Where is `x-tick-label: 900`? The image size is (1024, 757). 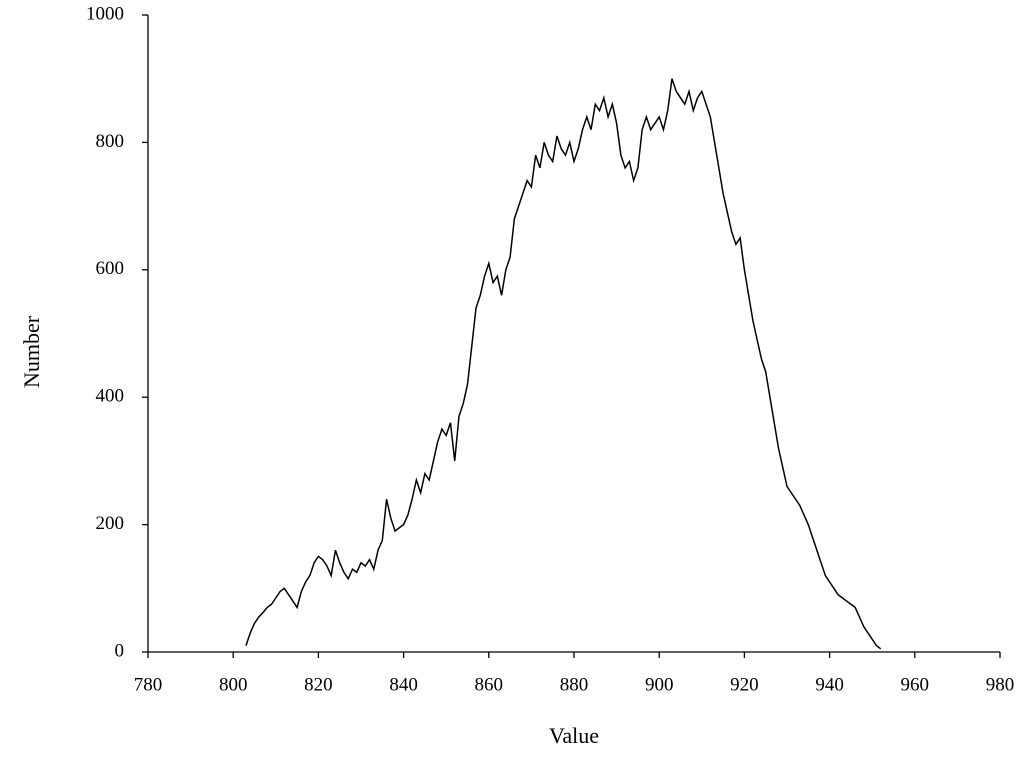
x-tick-label: 900 is located at coordinates (659, 684).